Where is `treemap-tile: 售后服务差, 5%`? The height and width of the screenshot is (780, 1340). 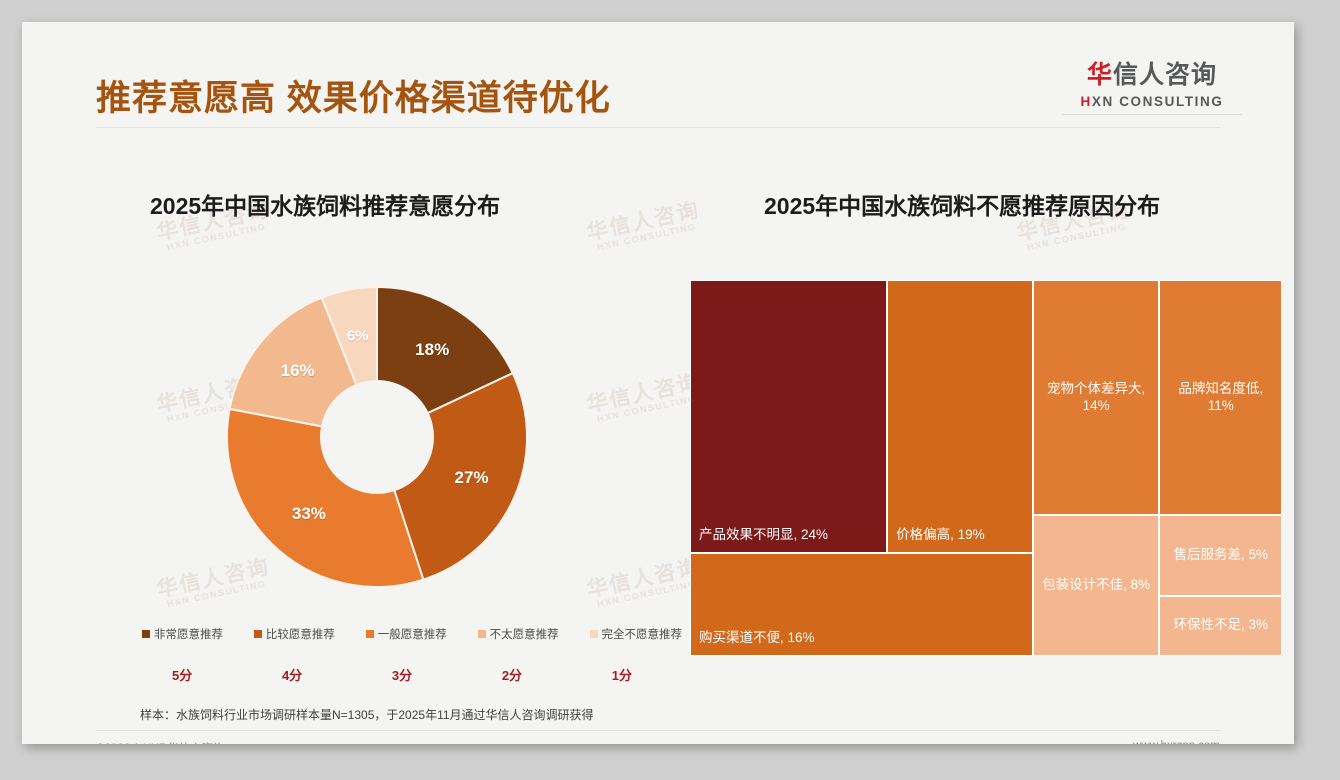 treemap-tile: 售后服务差, 5% is located at coordinates (1220, 555).